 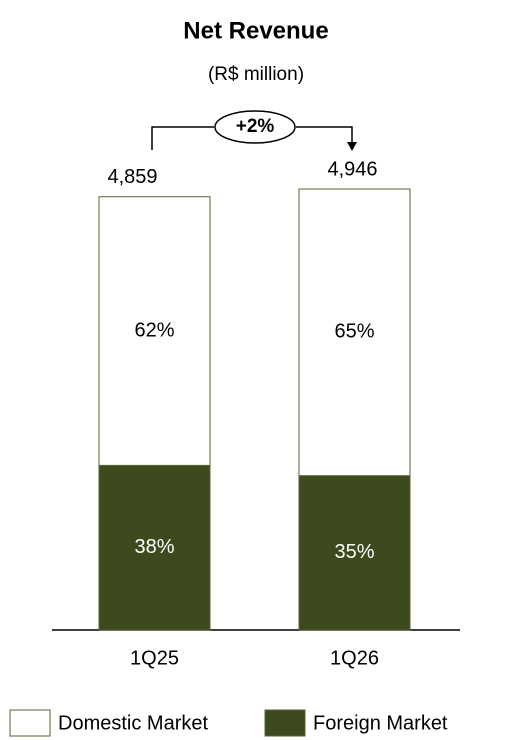 What do you see at coordinates (352, 169) in the screenshot?
I see `total-label: 4,946` at bounding box center [352, 169].